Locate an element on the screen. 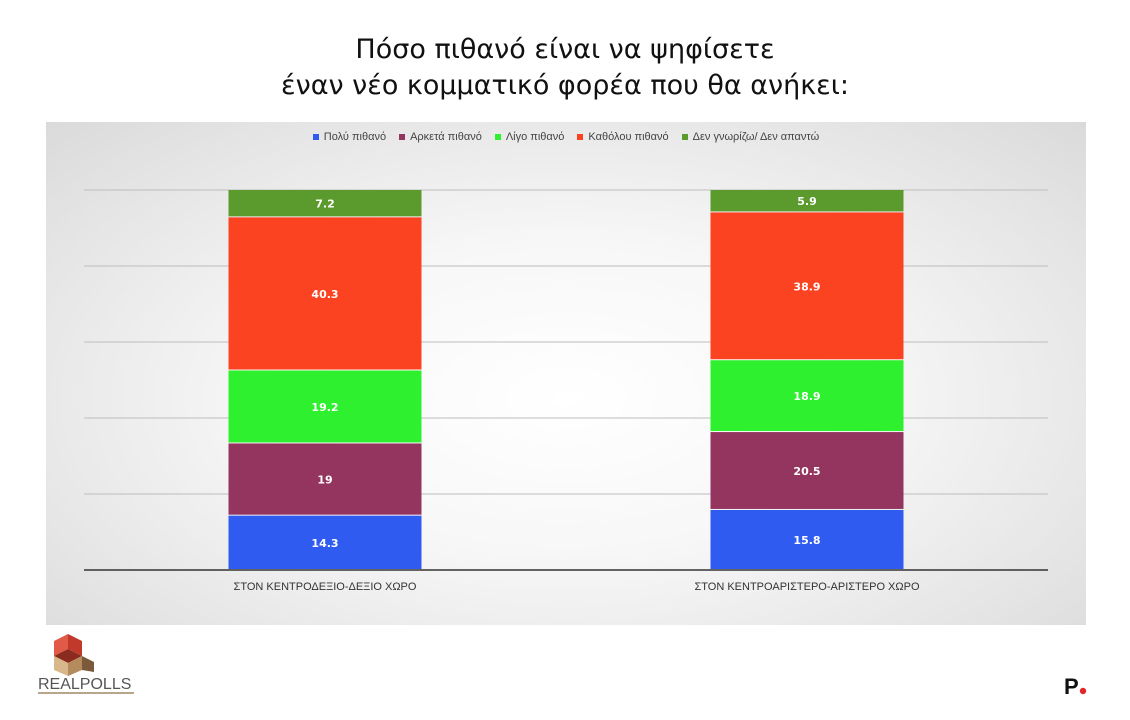 This screenshot has width=1130, height=720. legend-item-quite-likely: Αρκετά πιθανό is located at coordinates (440, 137).